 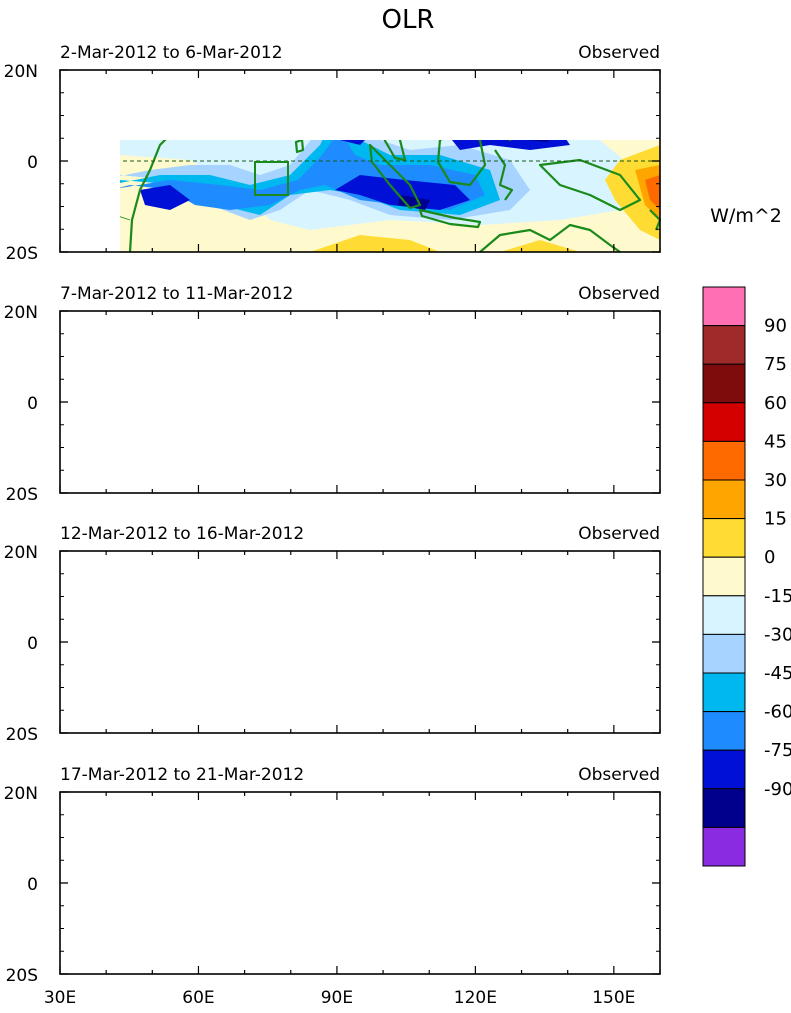 I want to click on panel-period: 2-Mar-2012 to 6-Mar-2012, so click(x=171, y=53).